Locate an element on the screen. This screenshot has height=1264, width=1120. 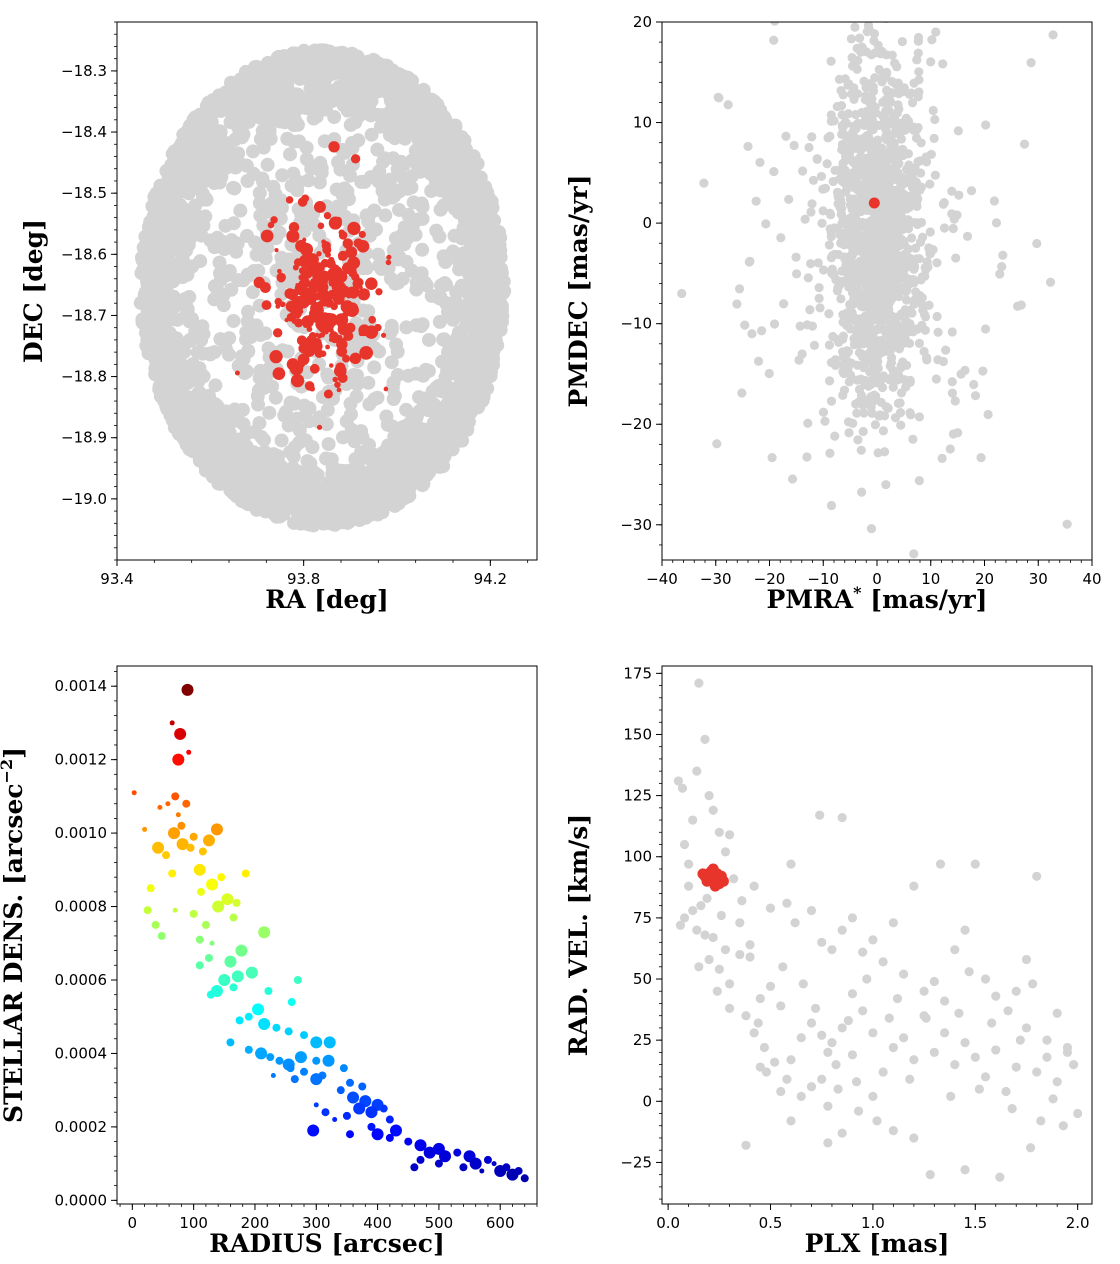
y-tick-label: 0.0014 is located at coordinates (81, 686).